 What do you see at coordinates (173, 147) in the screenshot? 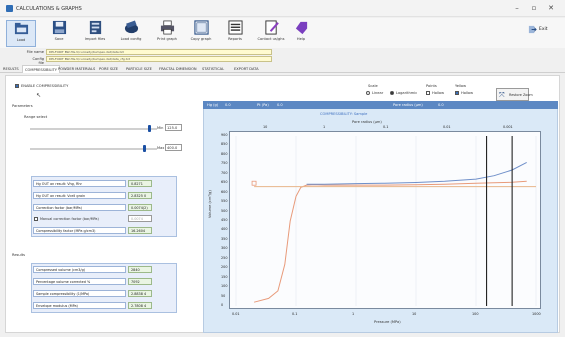
I see `range-max-input: 400.0` at bounding box center [173, 147].